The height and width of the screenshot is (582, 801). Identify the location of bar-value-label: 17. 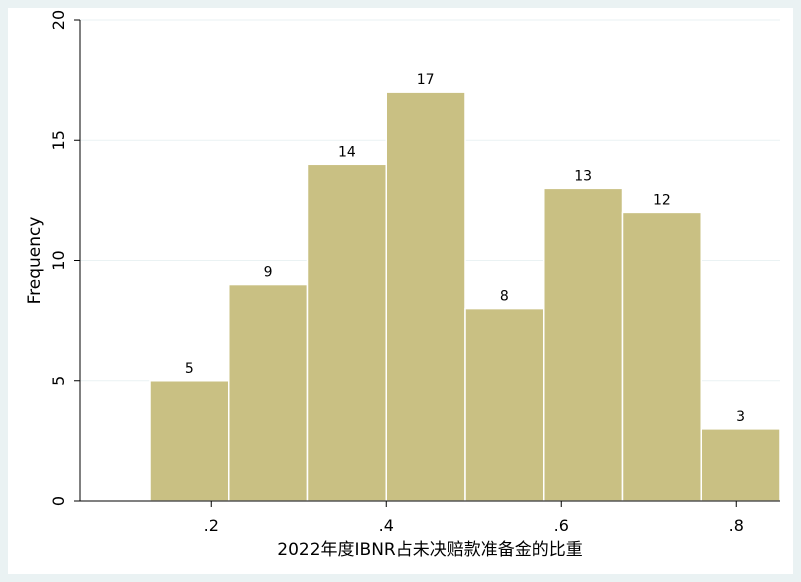
(426, 80).